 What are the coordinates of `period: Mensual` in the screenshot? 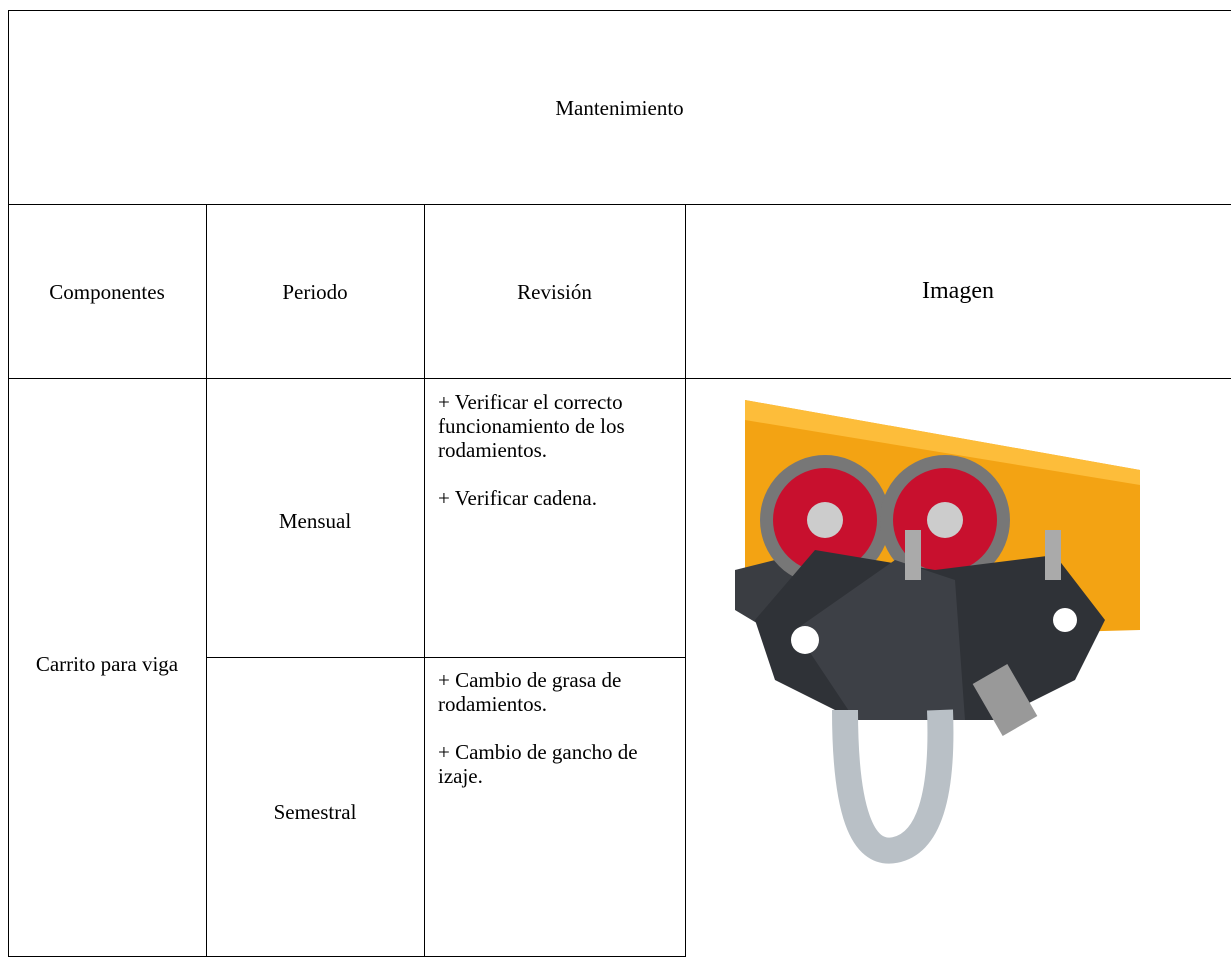 It's located at (315, 521).